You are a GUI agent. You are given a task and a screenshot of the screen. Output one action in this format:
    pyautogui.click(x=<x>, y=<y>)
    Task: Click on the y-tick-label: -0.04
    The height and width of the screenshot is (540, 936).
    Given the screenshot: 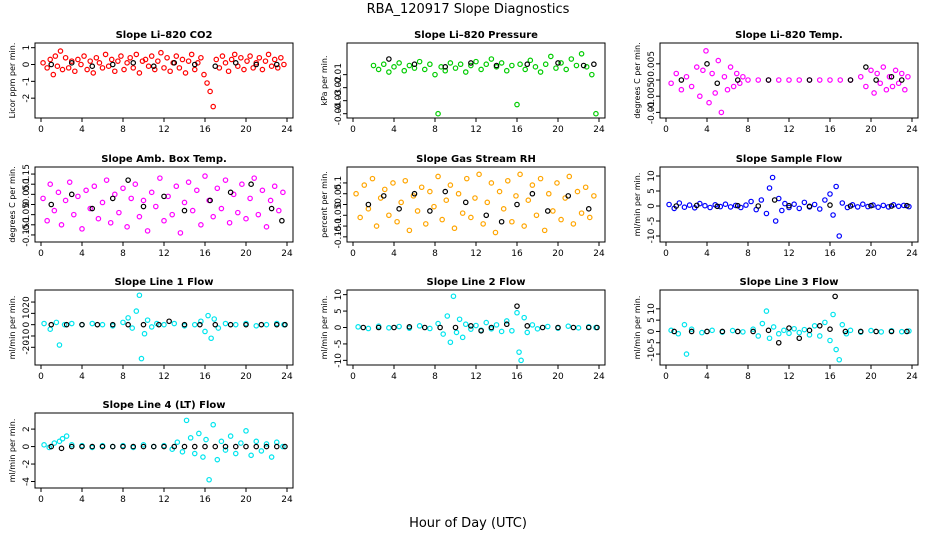 What is the action you would take?
    pyautogui.click(x=339, y=114)
    